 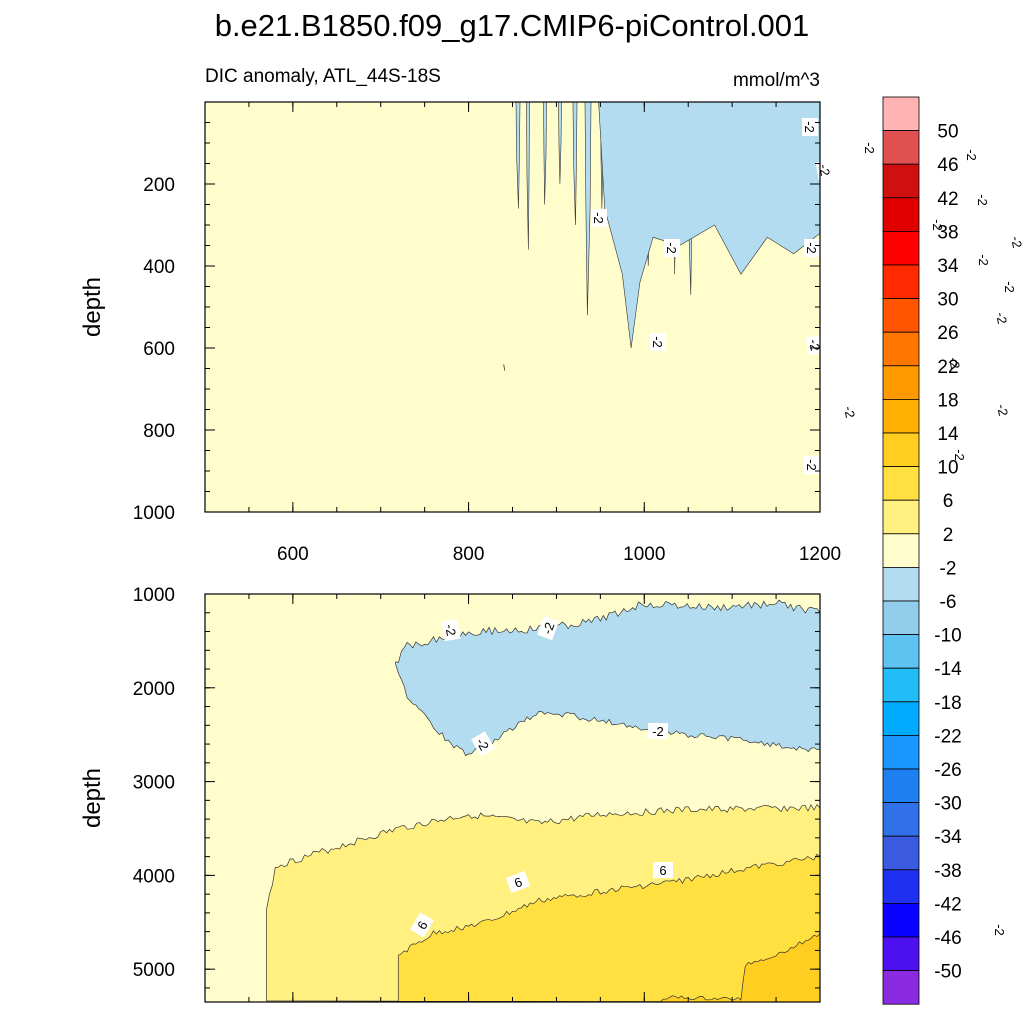 What do you see at coordinates (947, 904) in the screenshot?
I see `colorbar-label: -42` at bounding box center [947, 904].